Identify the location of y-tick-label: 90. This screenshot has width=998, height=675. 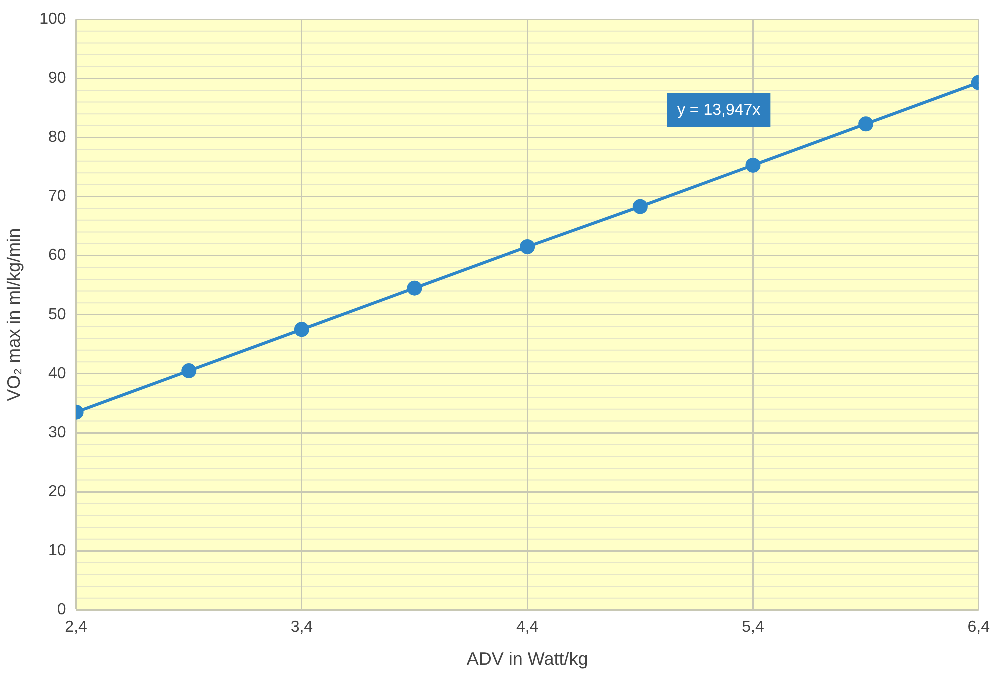
(57, 79).